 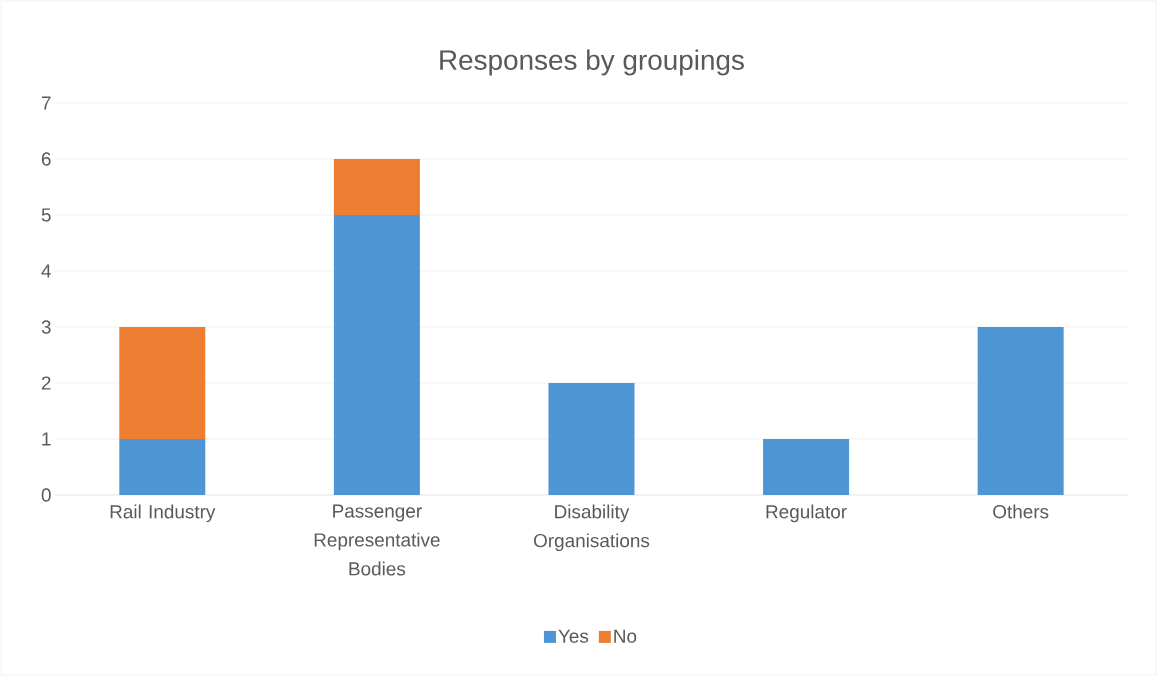 I want to click on x-tick-label: Others, so click(x=1021, y=511).